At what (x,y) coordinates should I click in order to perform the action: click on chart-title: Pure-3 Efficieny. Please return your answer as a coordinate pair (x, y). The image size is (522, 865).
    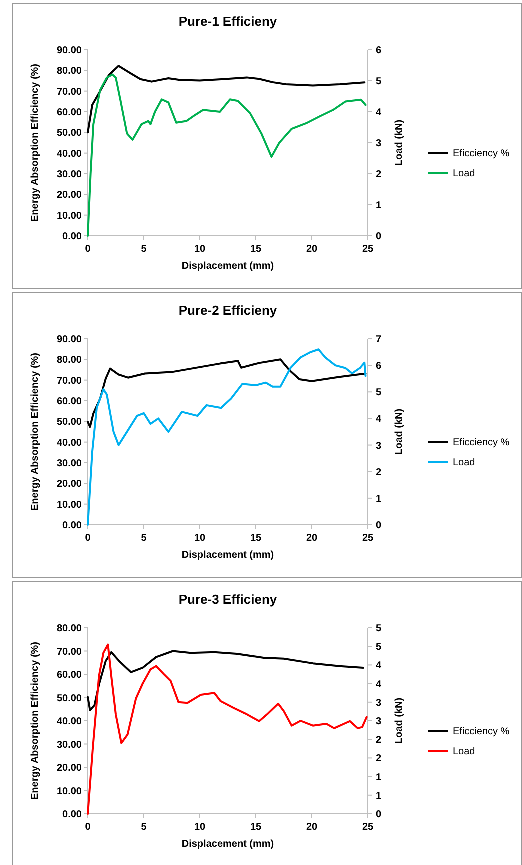
    Looking at the image, I should click on (228, 599).